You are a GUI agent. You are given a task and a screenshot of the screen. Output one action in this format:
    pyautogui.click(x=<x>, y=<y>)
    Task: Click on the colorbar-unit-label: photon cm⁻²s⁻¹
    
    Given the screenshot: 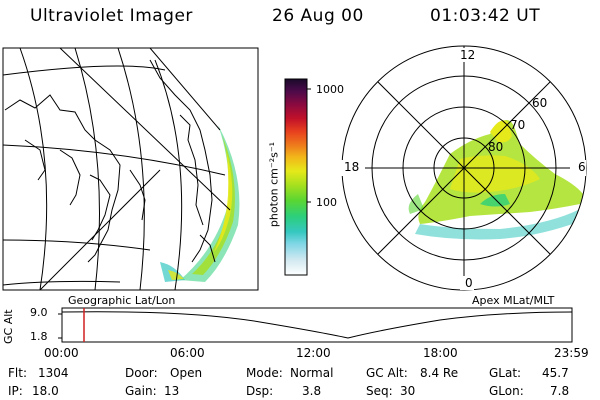 What is the action you would take?
    pyautogui.click(x=274, y=184)
    